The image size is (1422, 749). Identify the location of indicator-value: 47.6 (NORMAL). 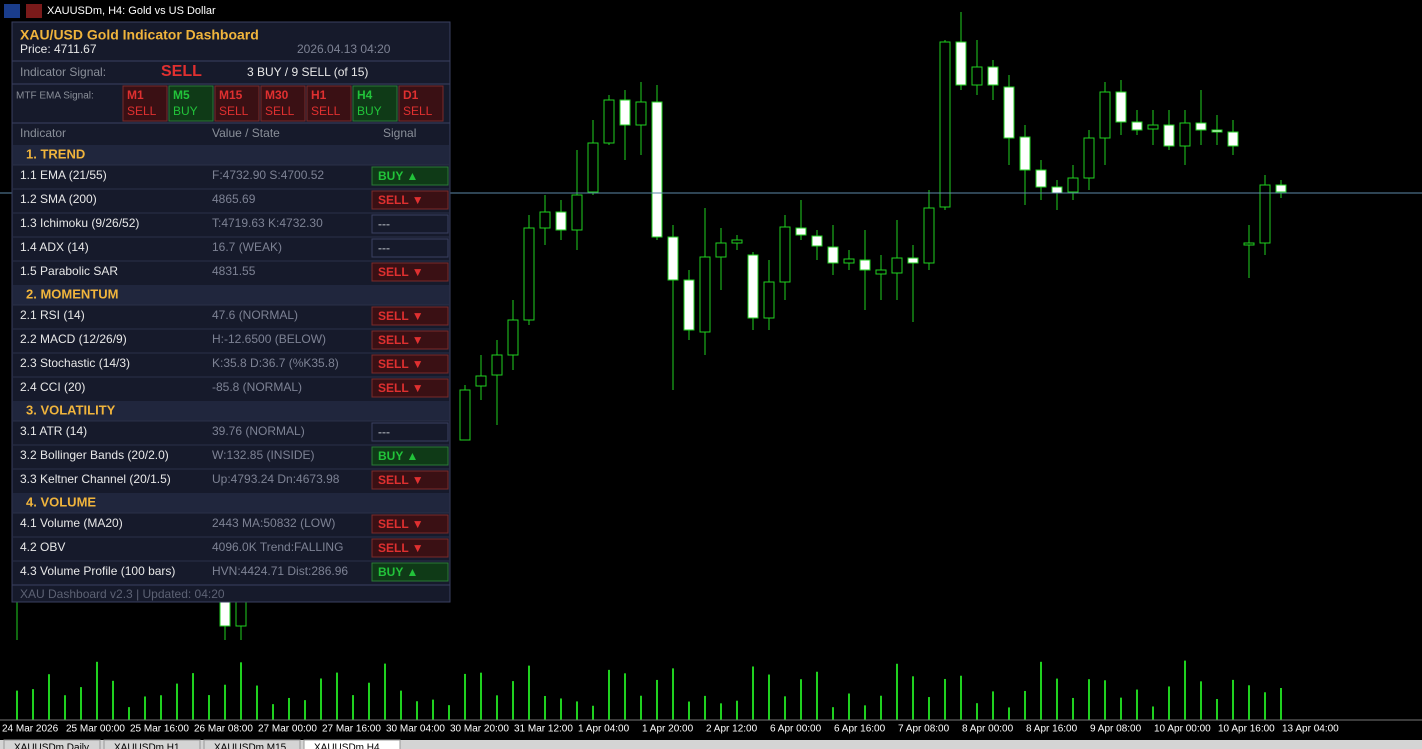
(255, 315).